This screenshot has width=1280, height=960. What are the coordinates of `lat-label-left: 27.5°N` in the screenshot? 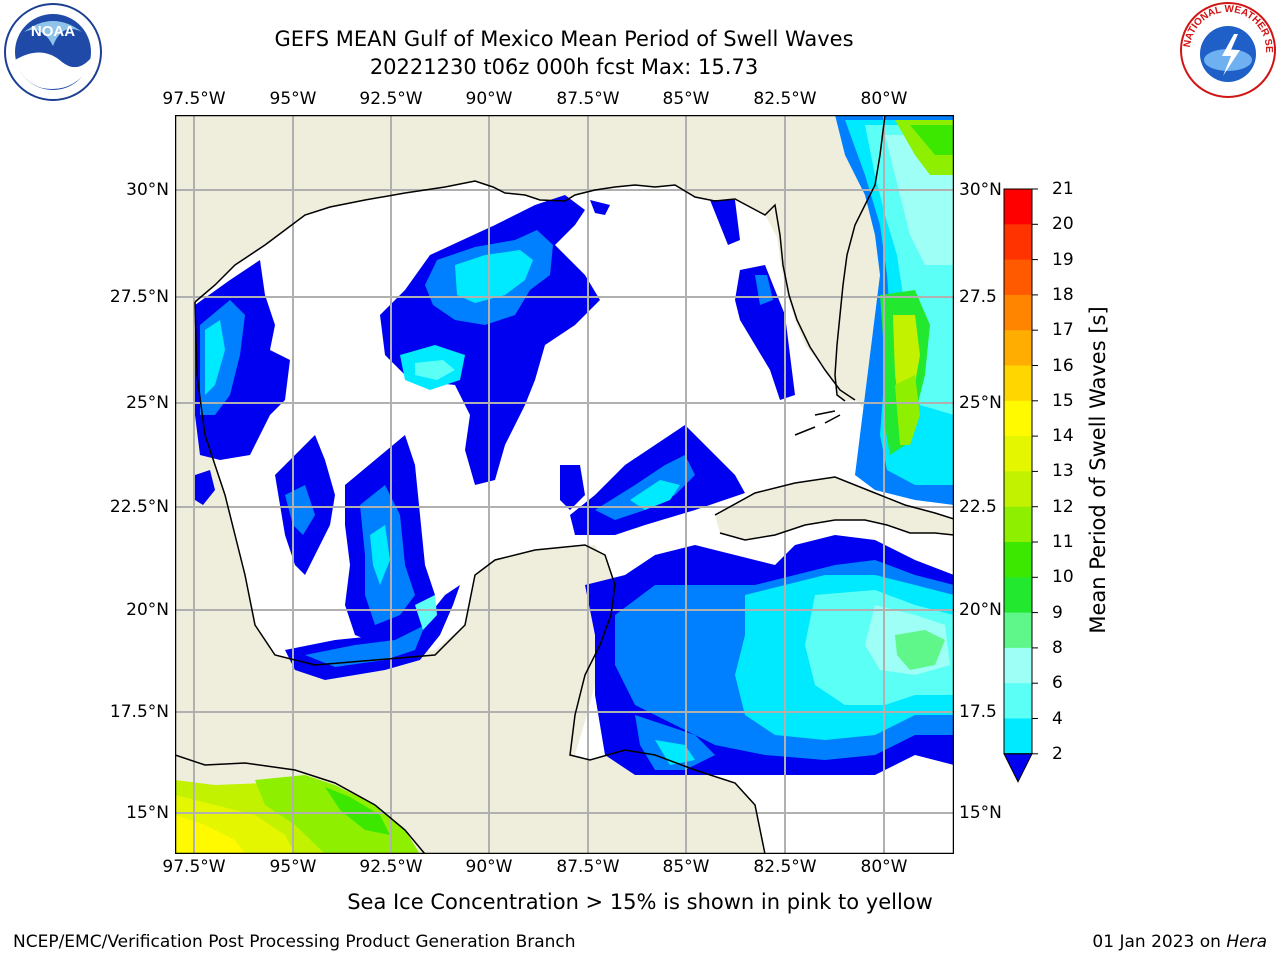 It's located at (139, 297).